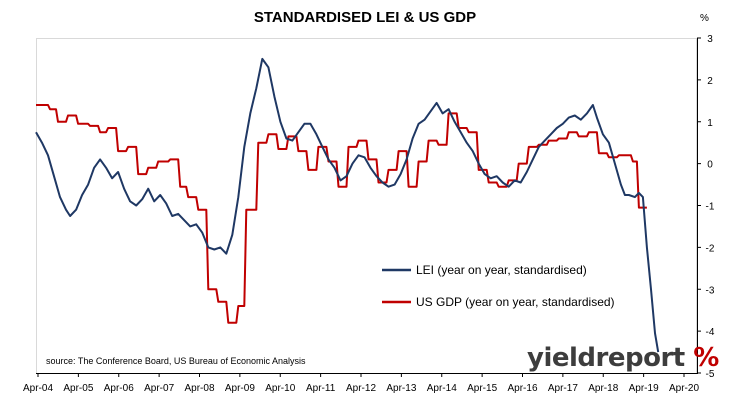  I want to click on x-tick-label: Apr-20, so click(684, 388).